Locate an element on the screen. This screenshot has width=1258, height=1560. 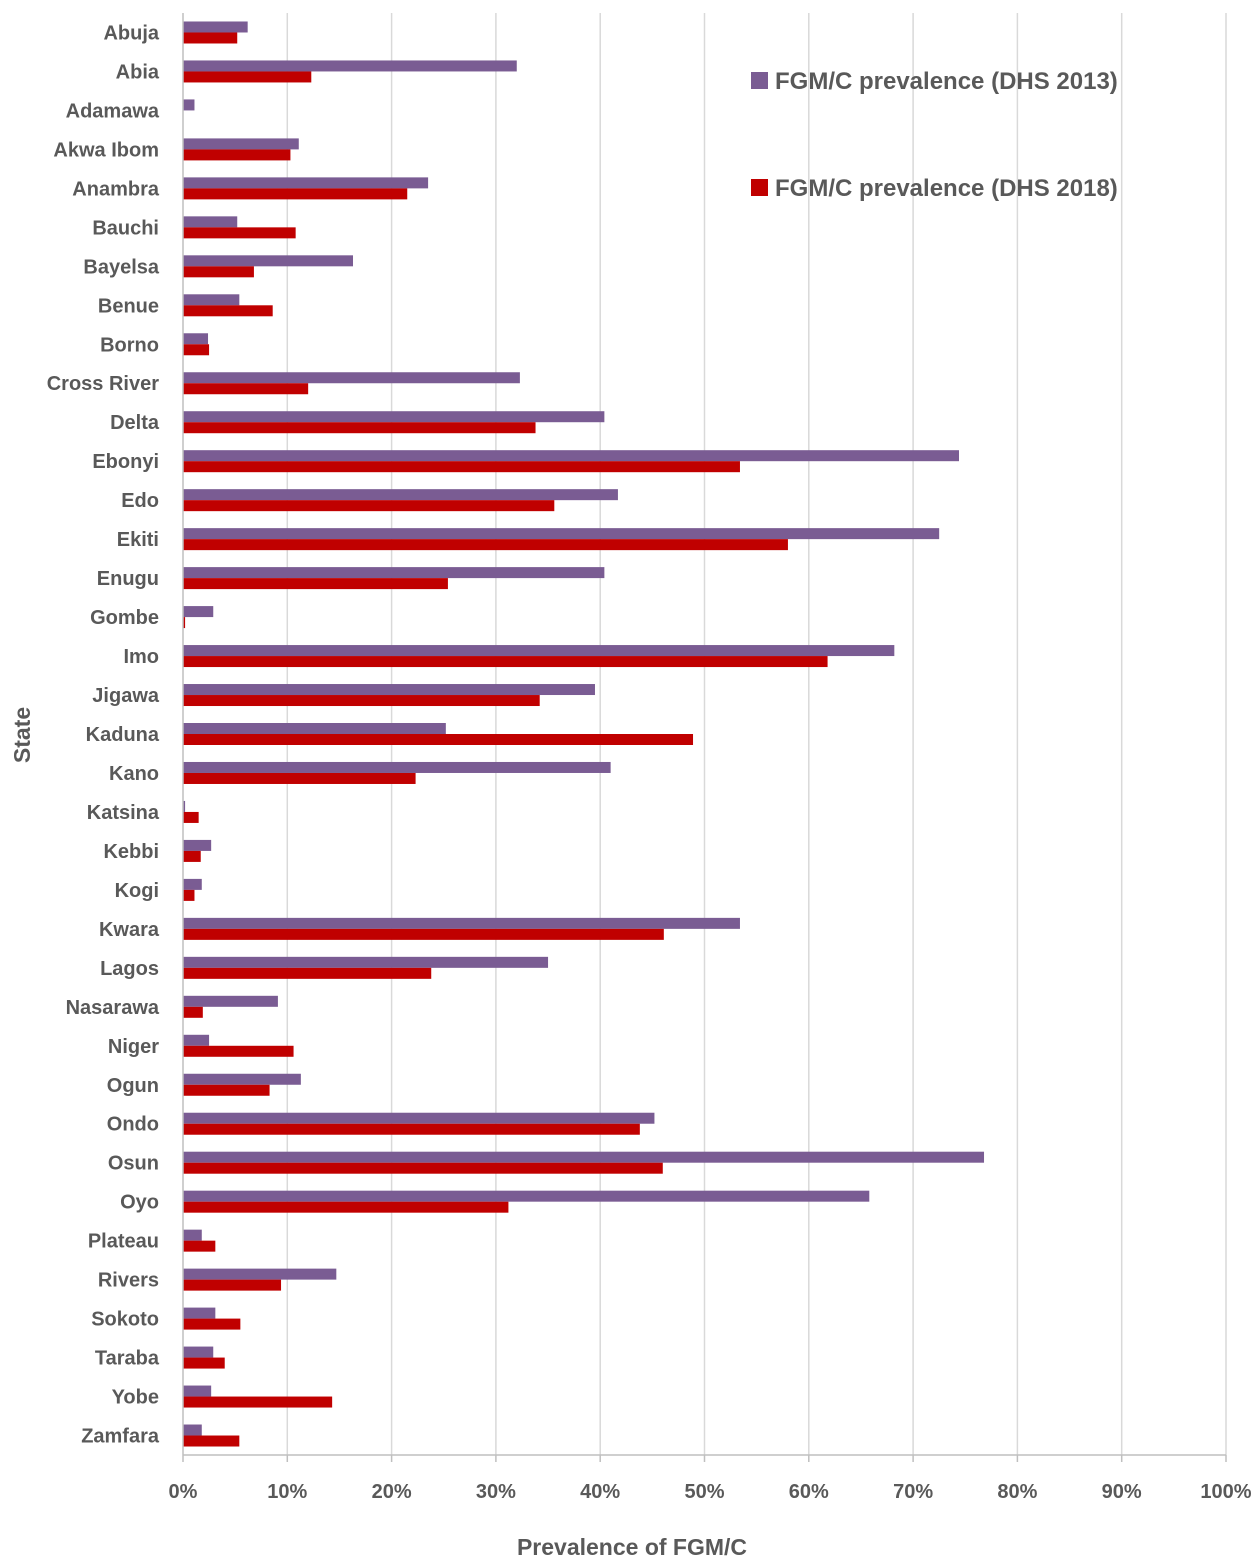
category-label: Plateau is located at coordinates (123, 1242).